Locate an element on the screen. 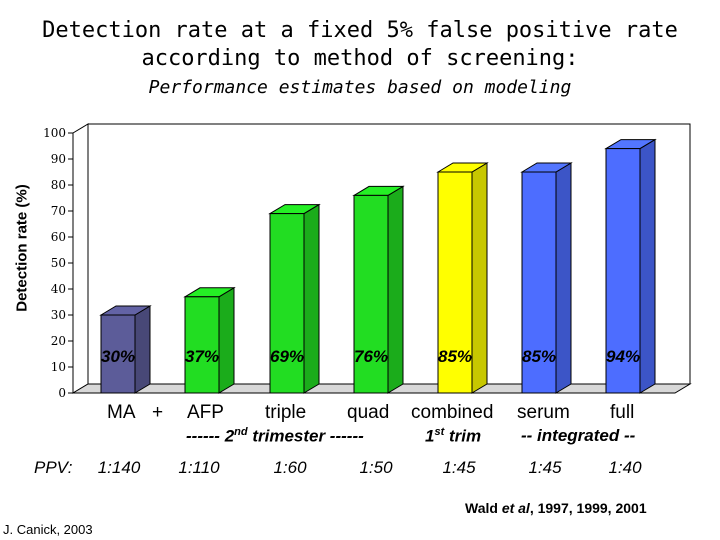 This screenshot has width=720, height=540. ppv-value-6: 1:40 is located at coordinates (625, 467).